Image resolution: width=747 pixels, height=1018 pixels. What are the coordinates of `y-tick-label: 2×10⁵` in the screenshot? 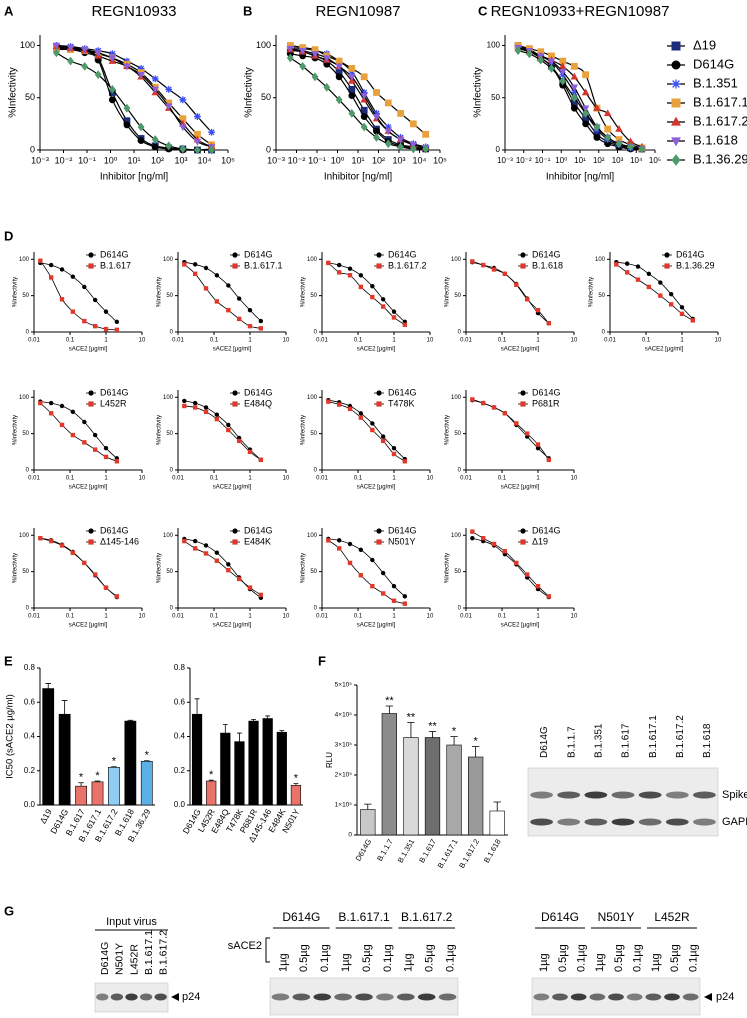 It's located at (344, 775).